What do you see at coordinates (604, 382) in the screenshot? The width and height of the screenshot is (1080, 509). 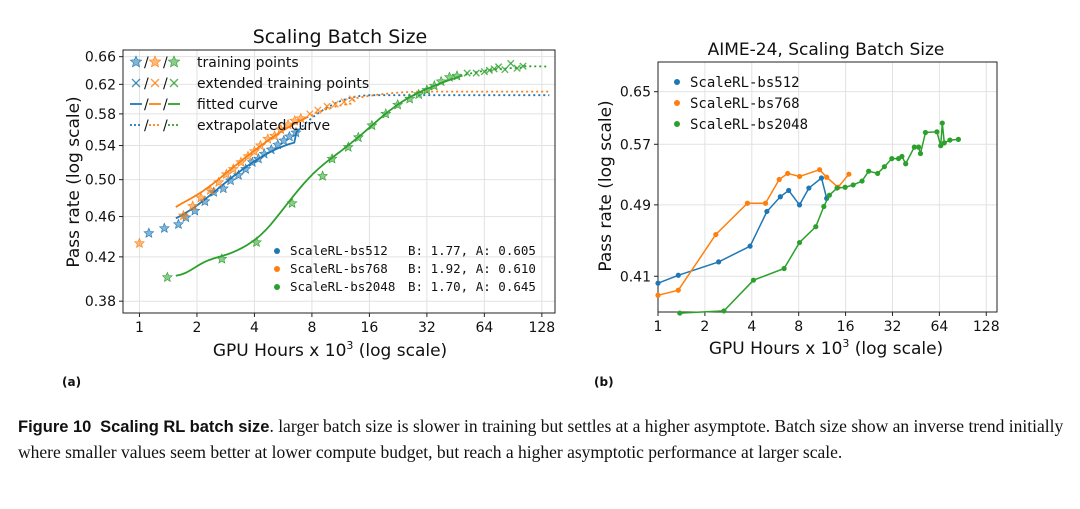 I see `panel-b-label: (b)` at bounding box center [604, 382].